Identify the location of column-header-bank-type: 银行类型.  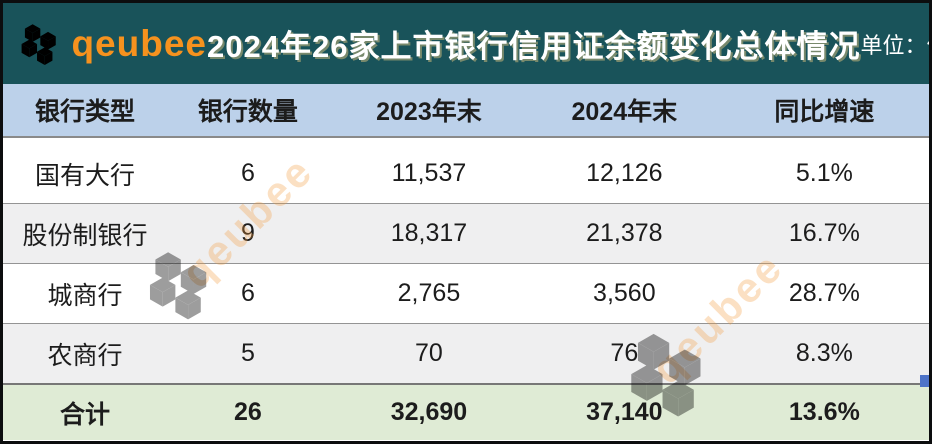
(85, 111).